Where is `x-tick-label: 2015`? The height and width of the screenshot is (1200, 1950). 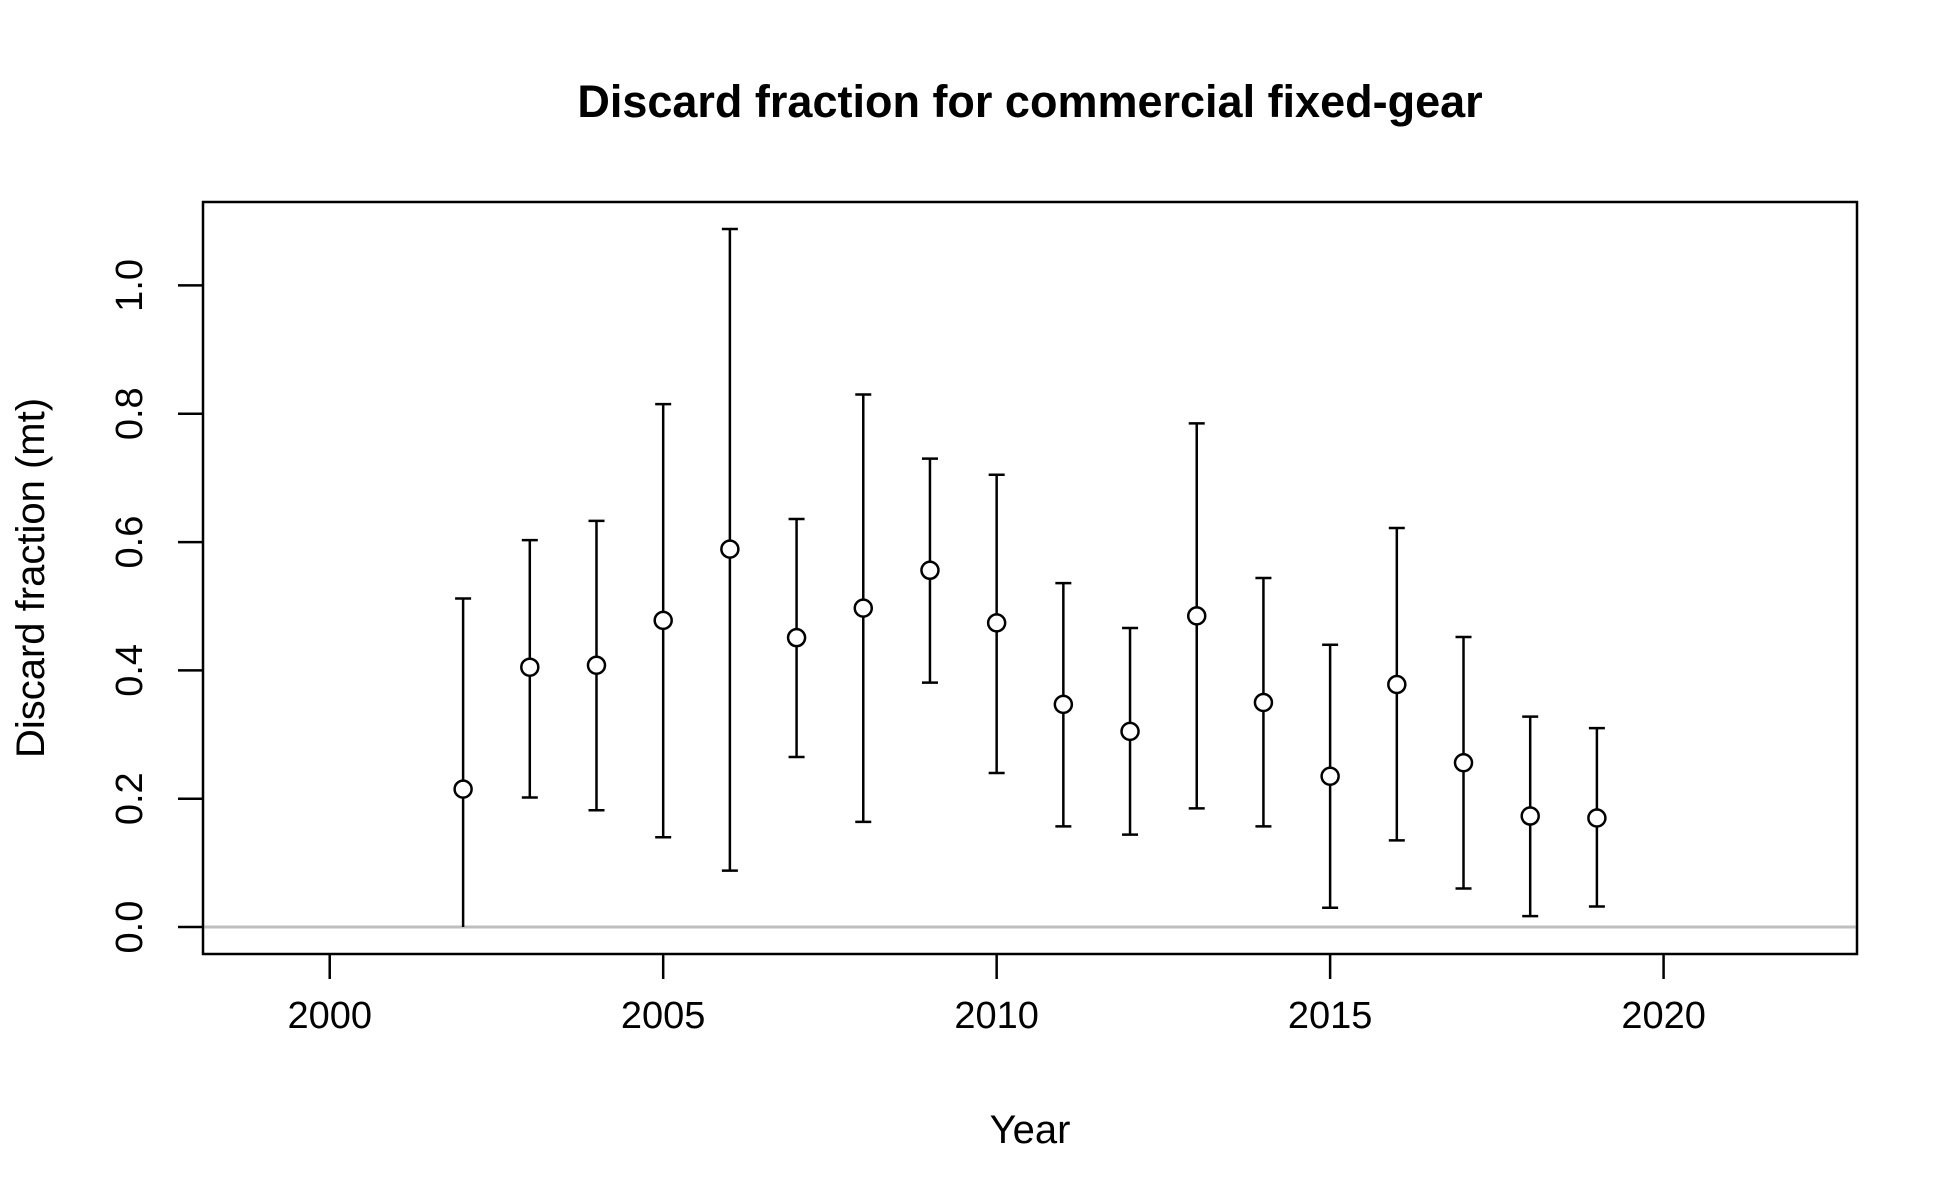 x-tick-label: 2015 is located at coordinates (1330, 1016).